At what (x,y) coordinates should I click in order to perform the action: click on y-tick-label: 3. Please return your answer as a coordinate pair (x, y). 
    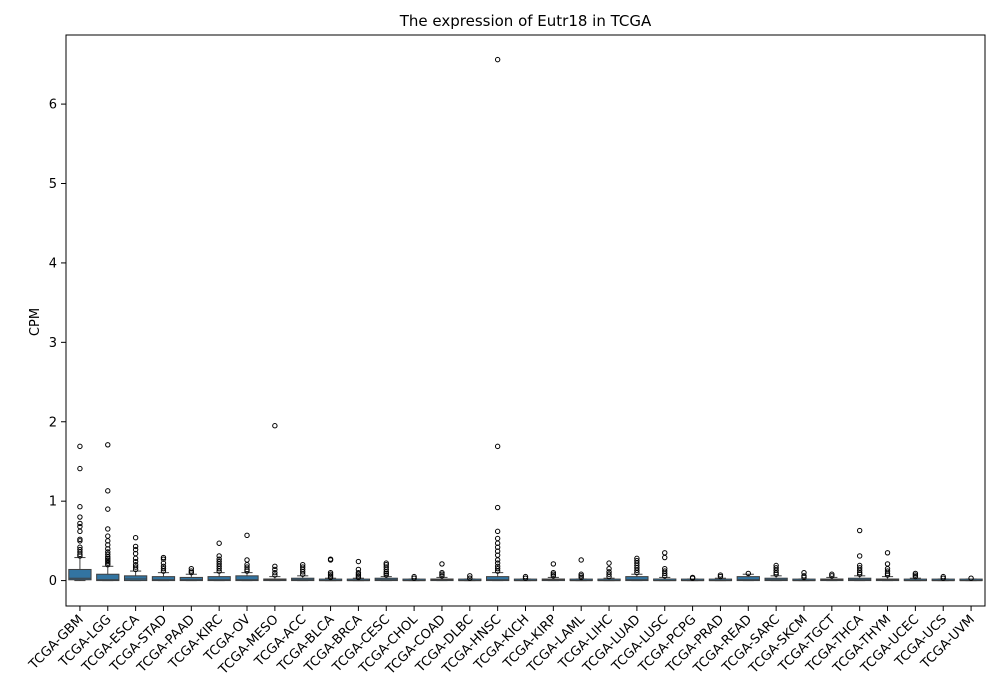
    Looking at the image, I should click on (53, 343).